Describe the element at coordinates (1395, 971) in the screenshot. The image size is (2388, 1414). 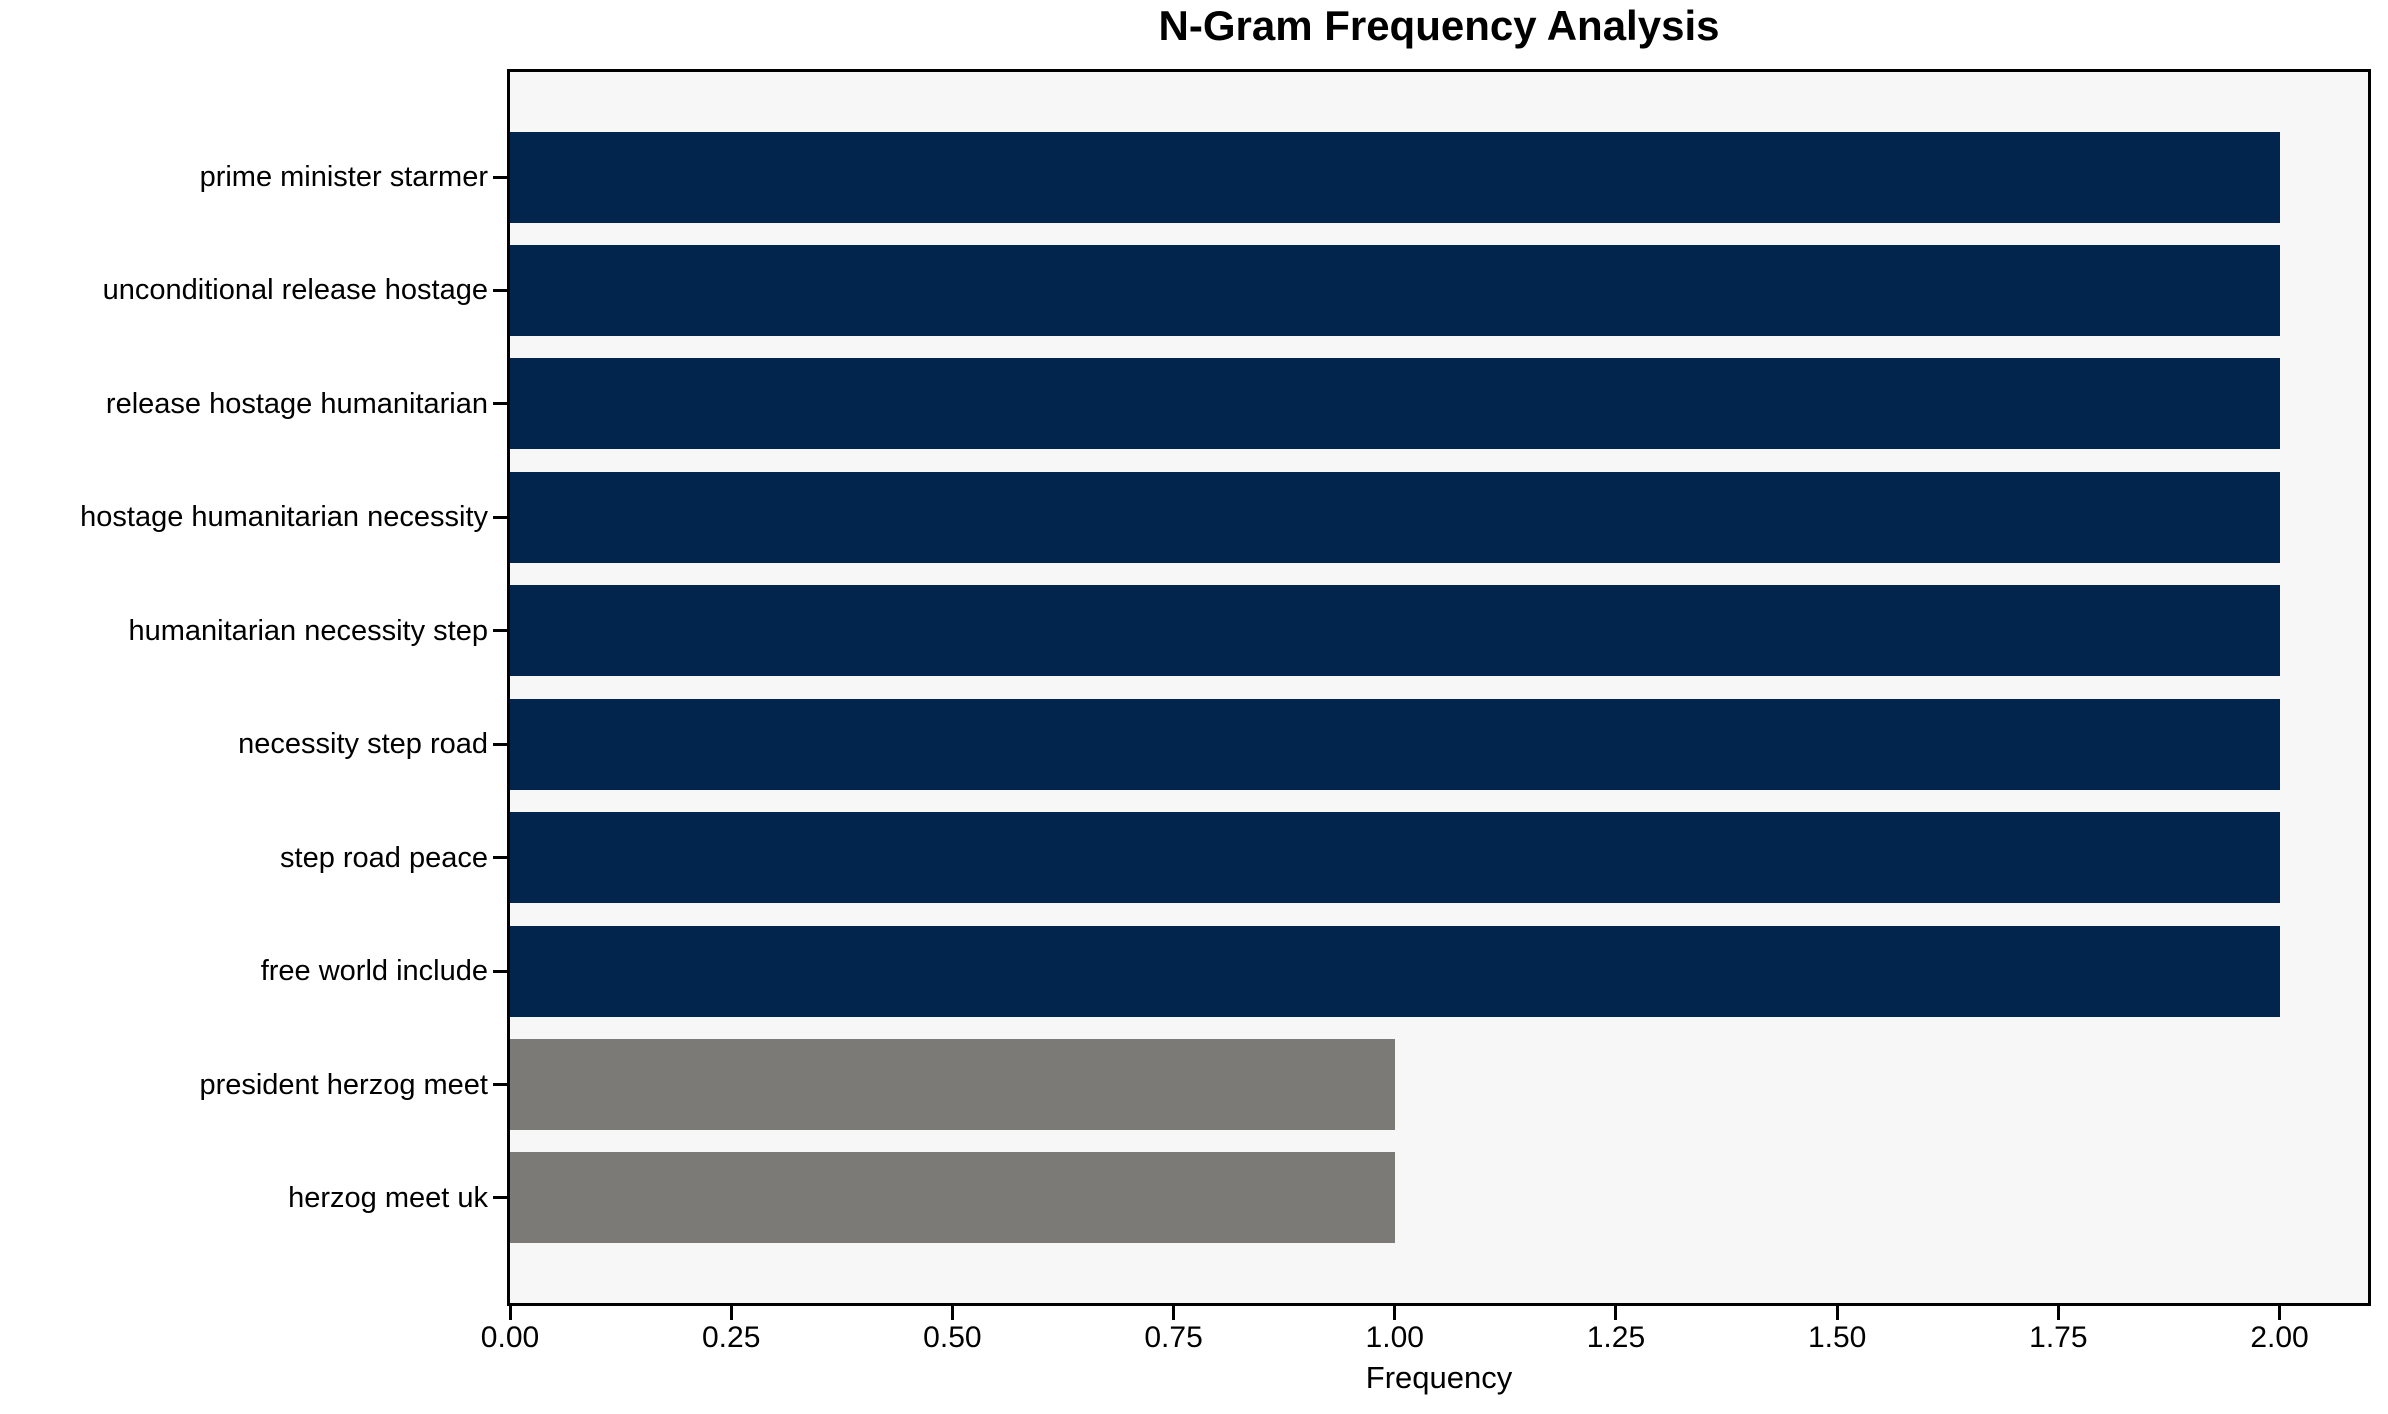
I see `bar-free-world-include` at that location.